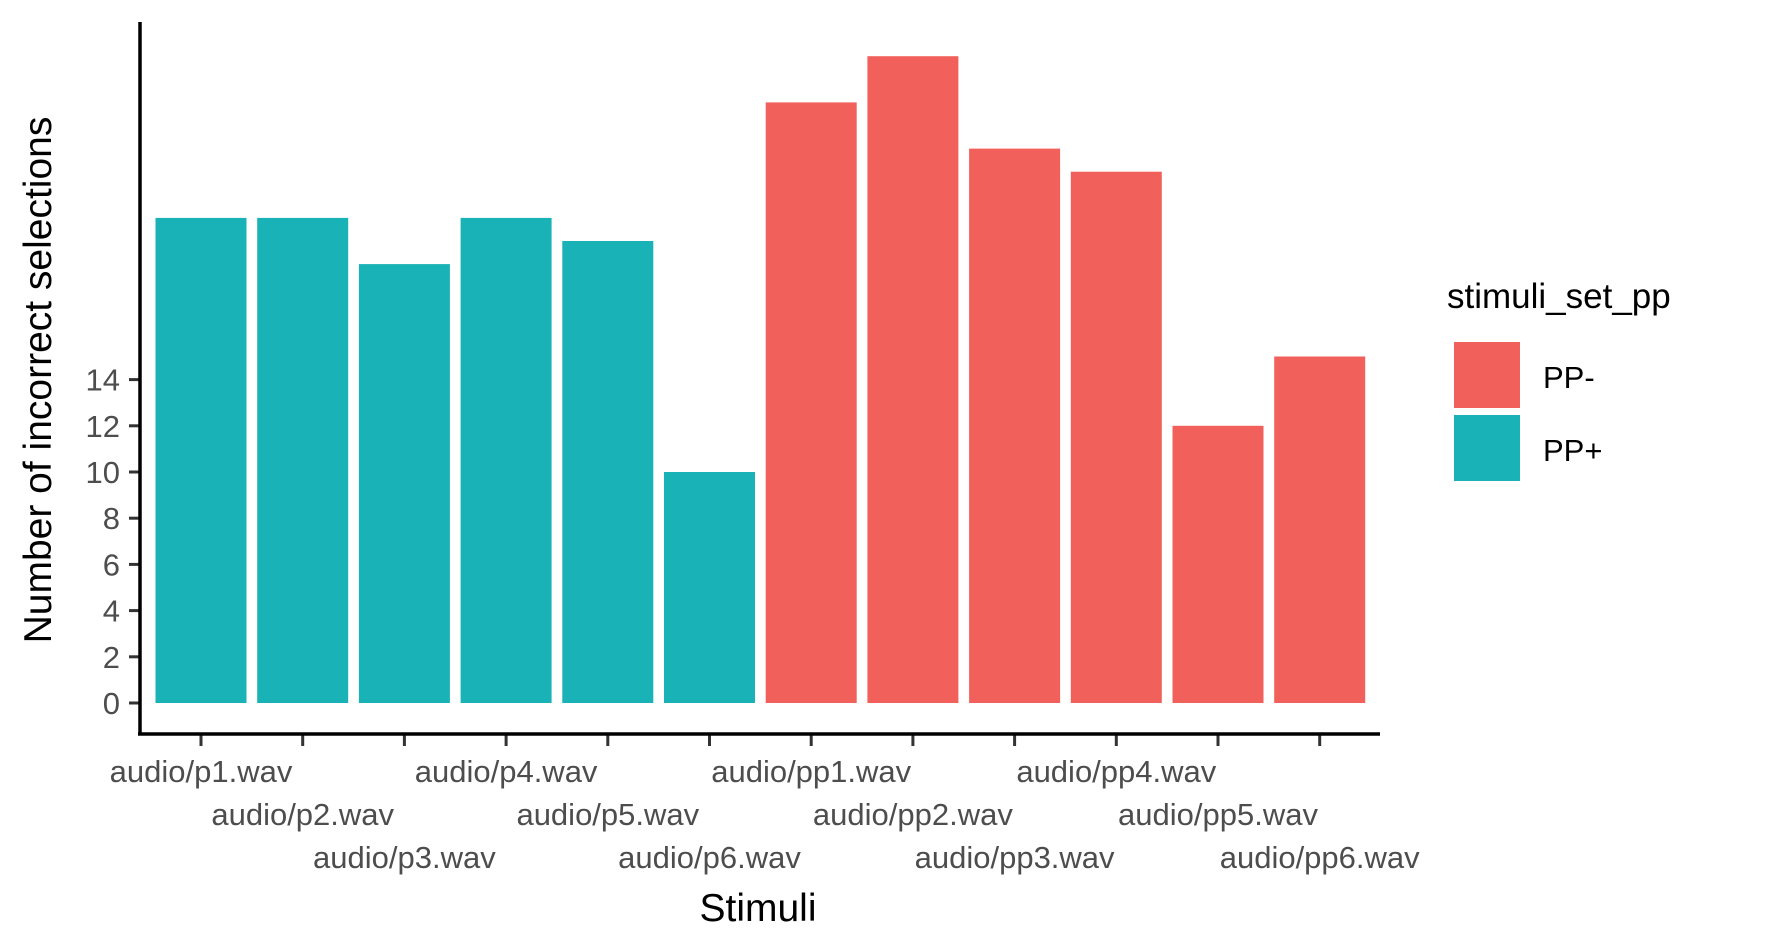  What do you see at coordinates (1487, 448) in the screenshot?
I see `legend-key-pp-plus` at bounding box center [1487, 448].